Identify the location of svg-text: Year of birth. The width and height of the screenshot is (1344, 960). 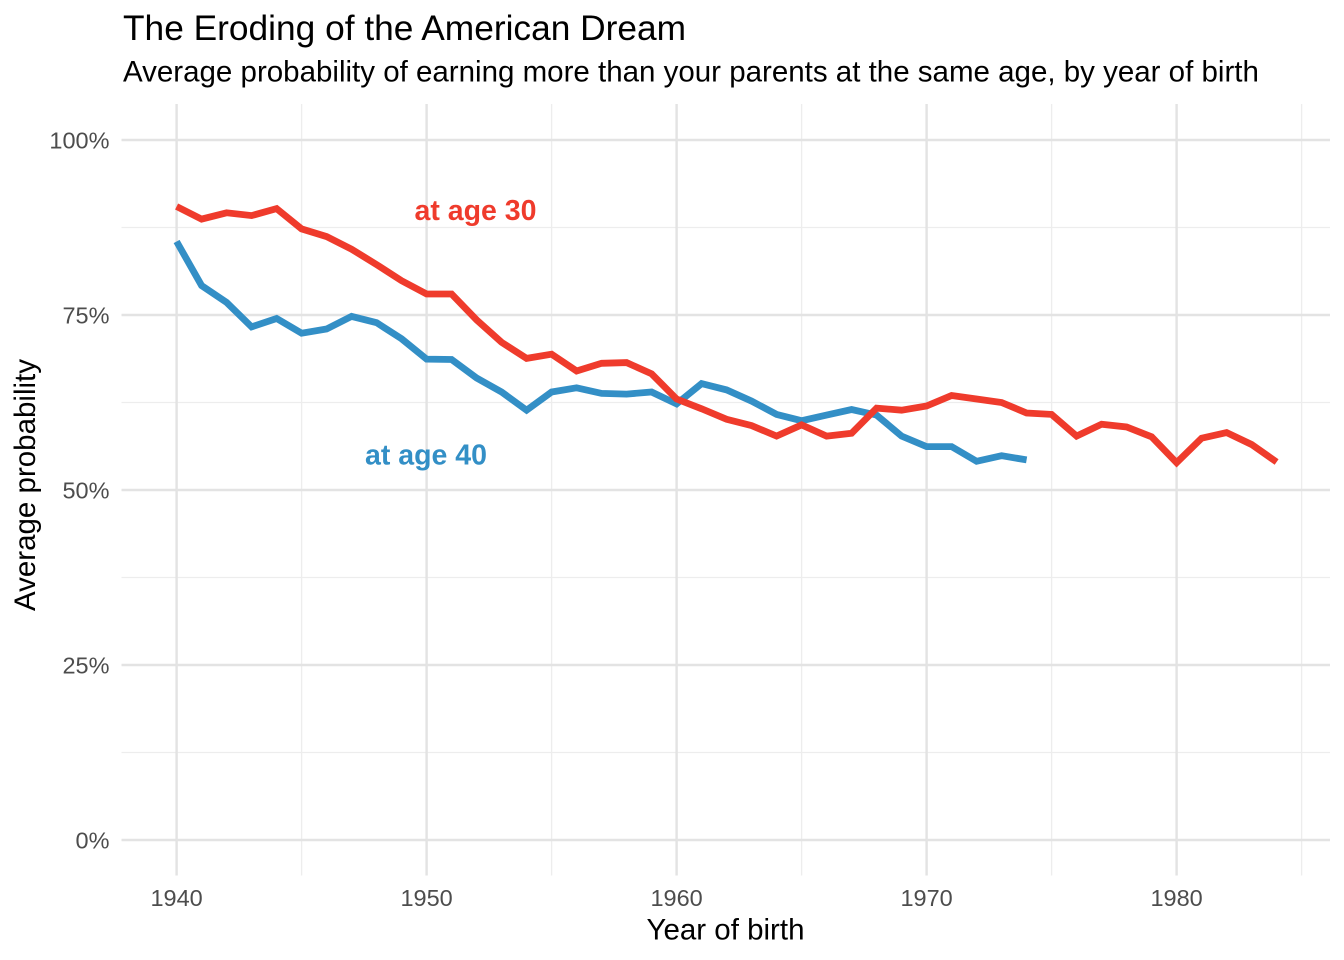
(726, 930).